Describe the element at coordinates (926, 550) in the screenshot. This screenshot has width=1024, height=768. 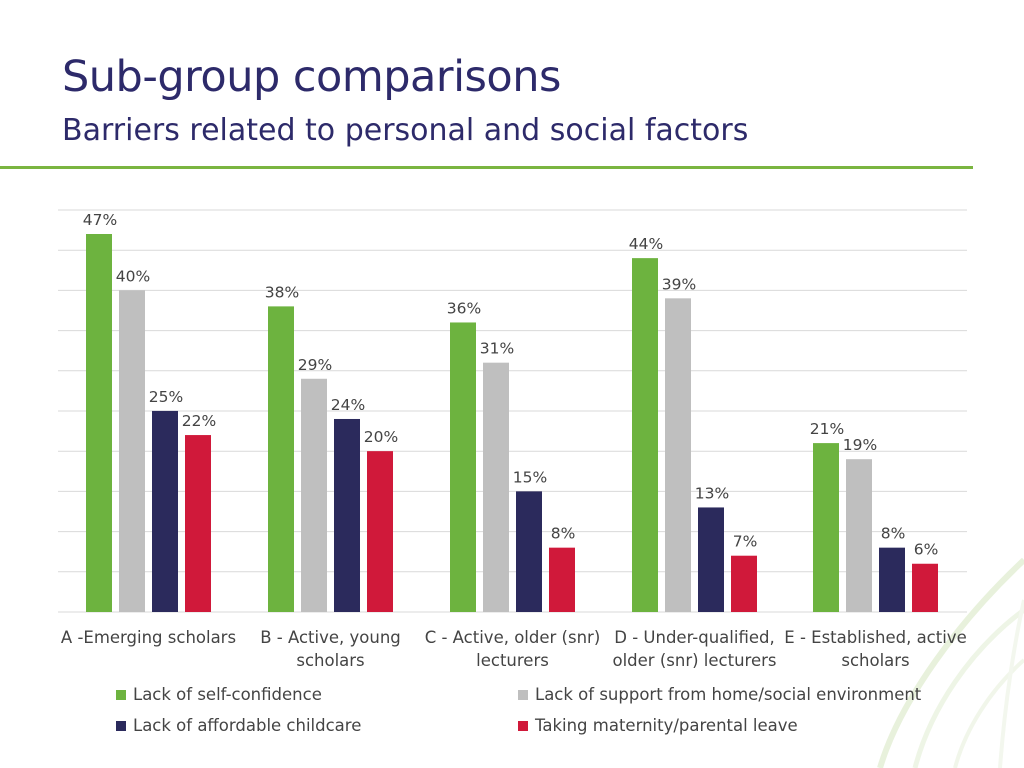
I see `data-label: 6%` at that location.